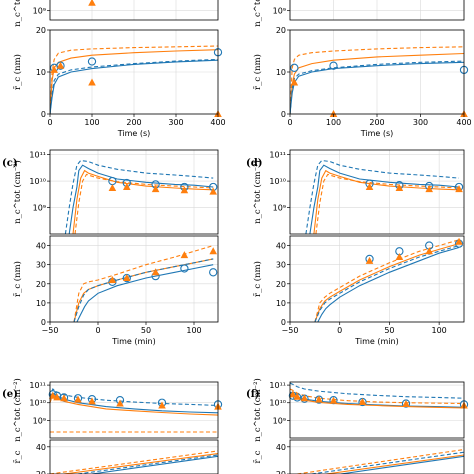 The height and width of the screenshot is (474, 474). I want to click on subplot-r-a: 0 10 20 r̄_c (nm) 0 100 200 300 400 Time (s), so click(119, 82).